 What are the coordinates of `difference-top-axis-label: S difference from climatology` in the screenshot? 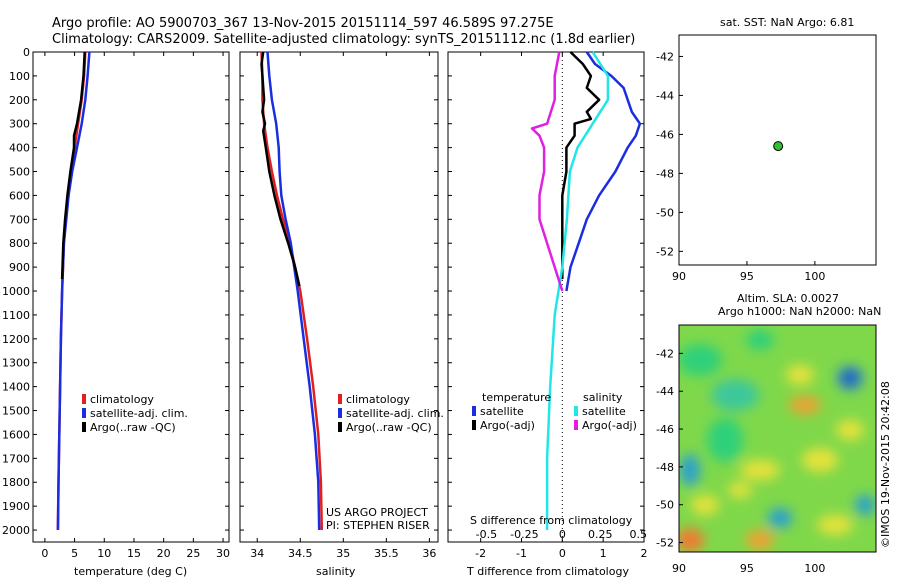 It's located at (551, 520).